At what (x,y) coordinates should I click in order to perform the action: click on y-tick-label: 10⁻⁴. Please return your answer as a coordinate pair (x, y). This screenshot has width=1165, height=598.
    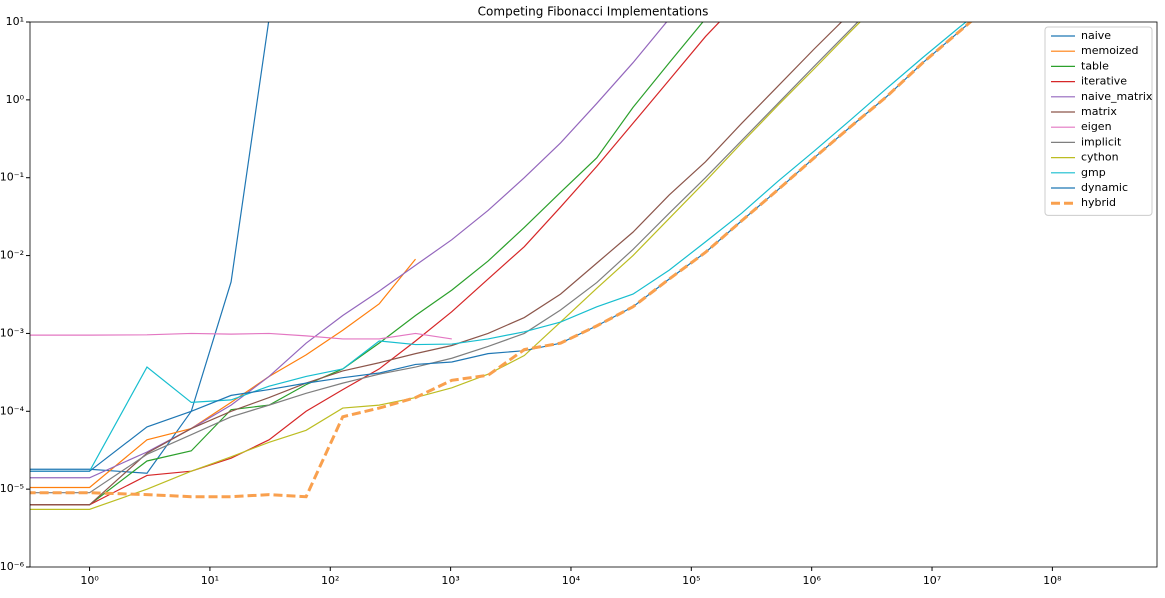
    Looking at the image, I should click on (12, 410).